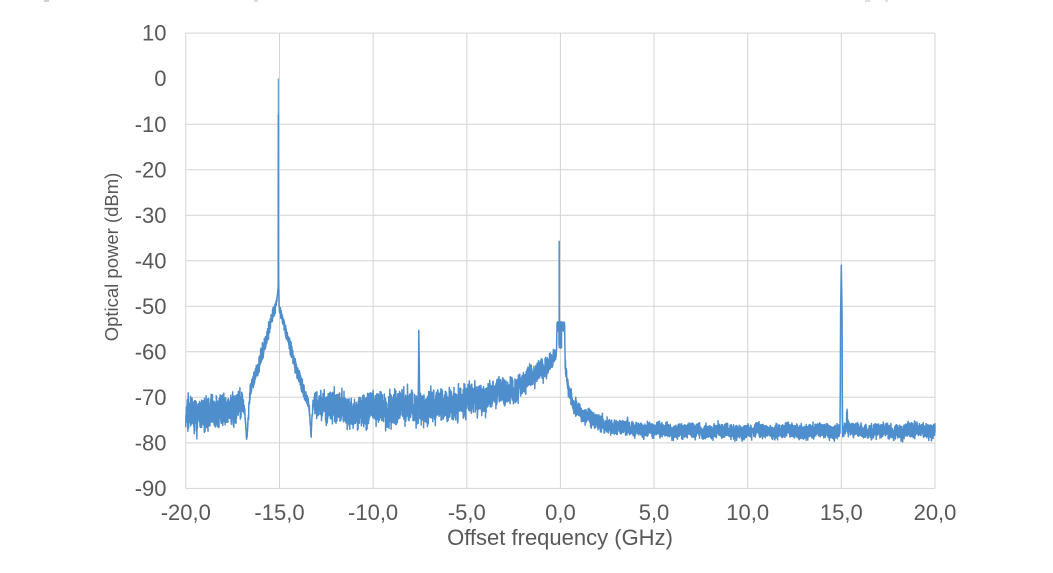 Image resolution: width=1053 pixels, height=573 pixels. Describe the element at coordinates (154, 33) in the screenshot. I see `svg-text: 10` at that location.